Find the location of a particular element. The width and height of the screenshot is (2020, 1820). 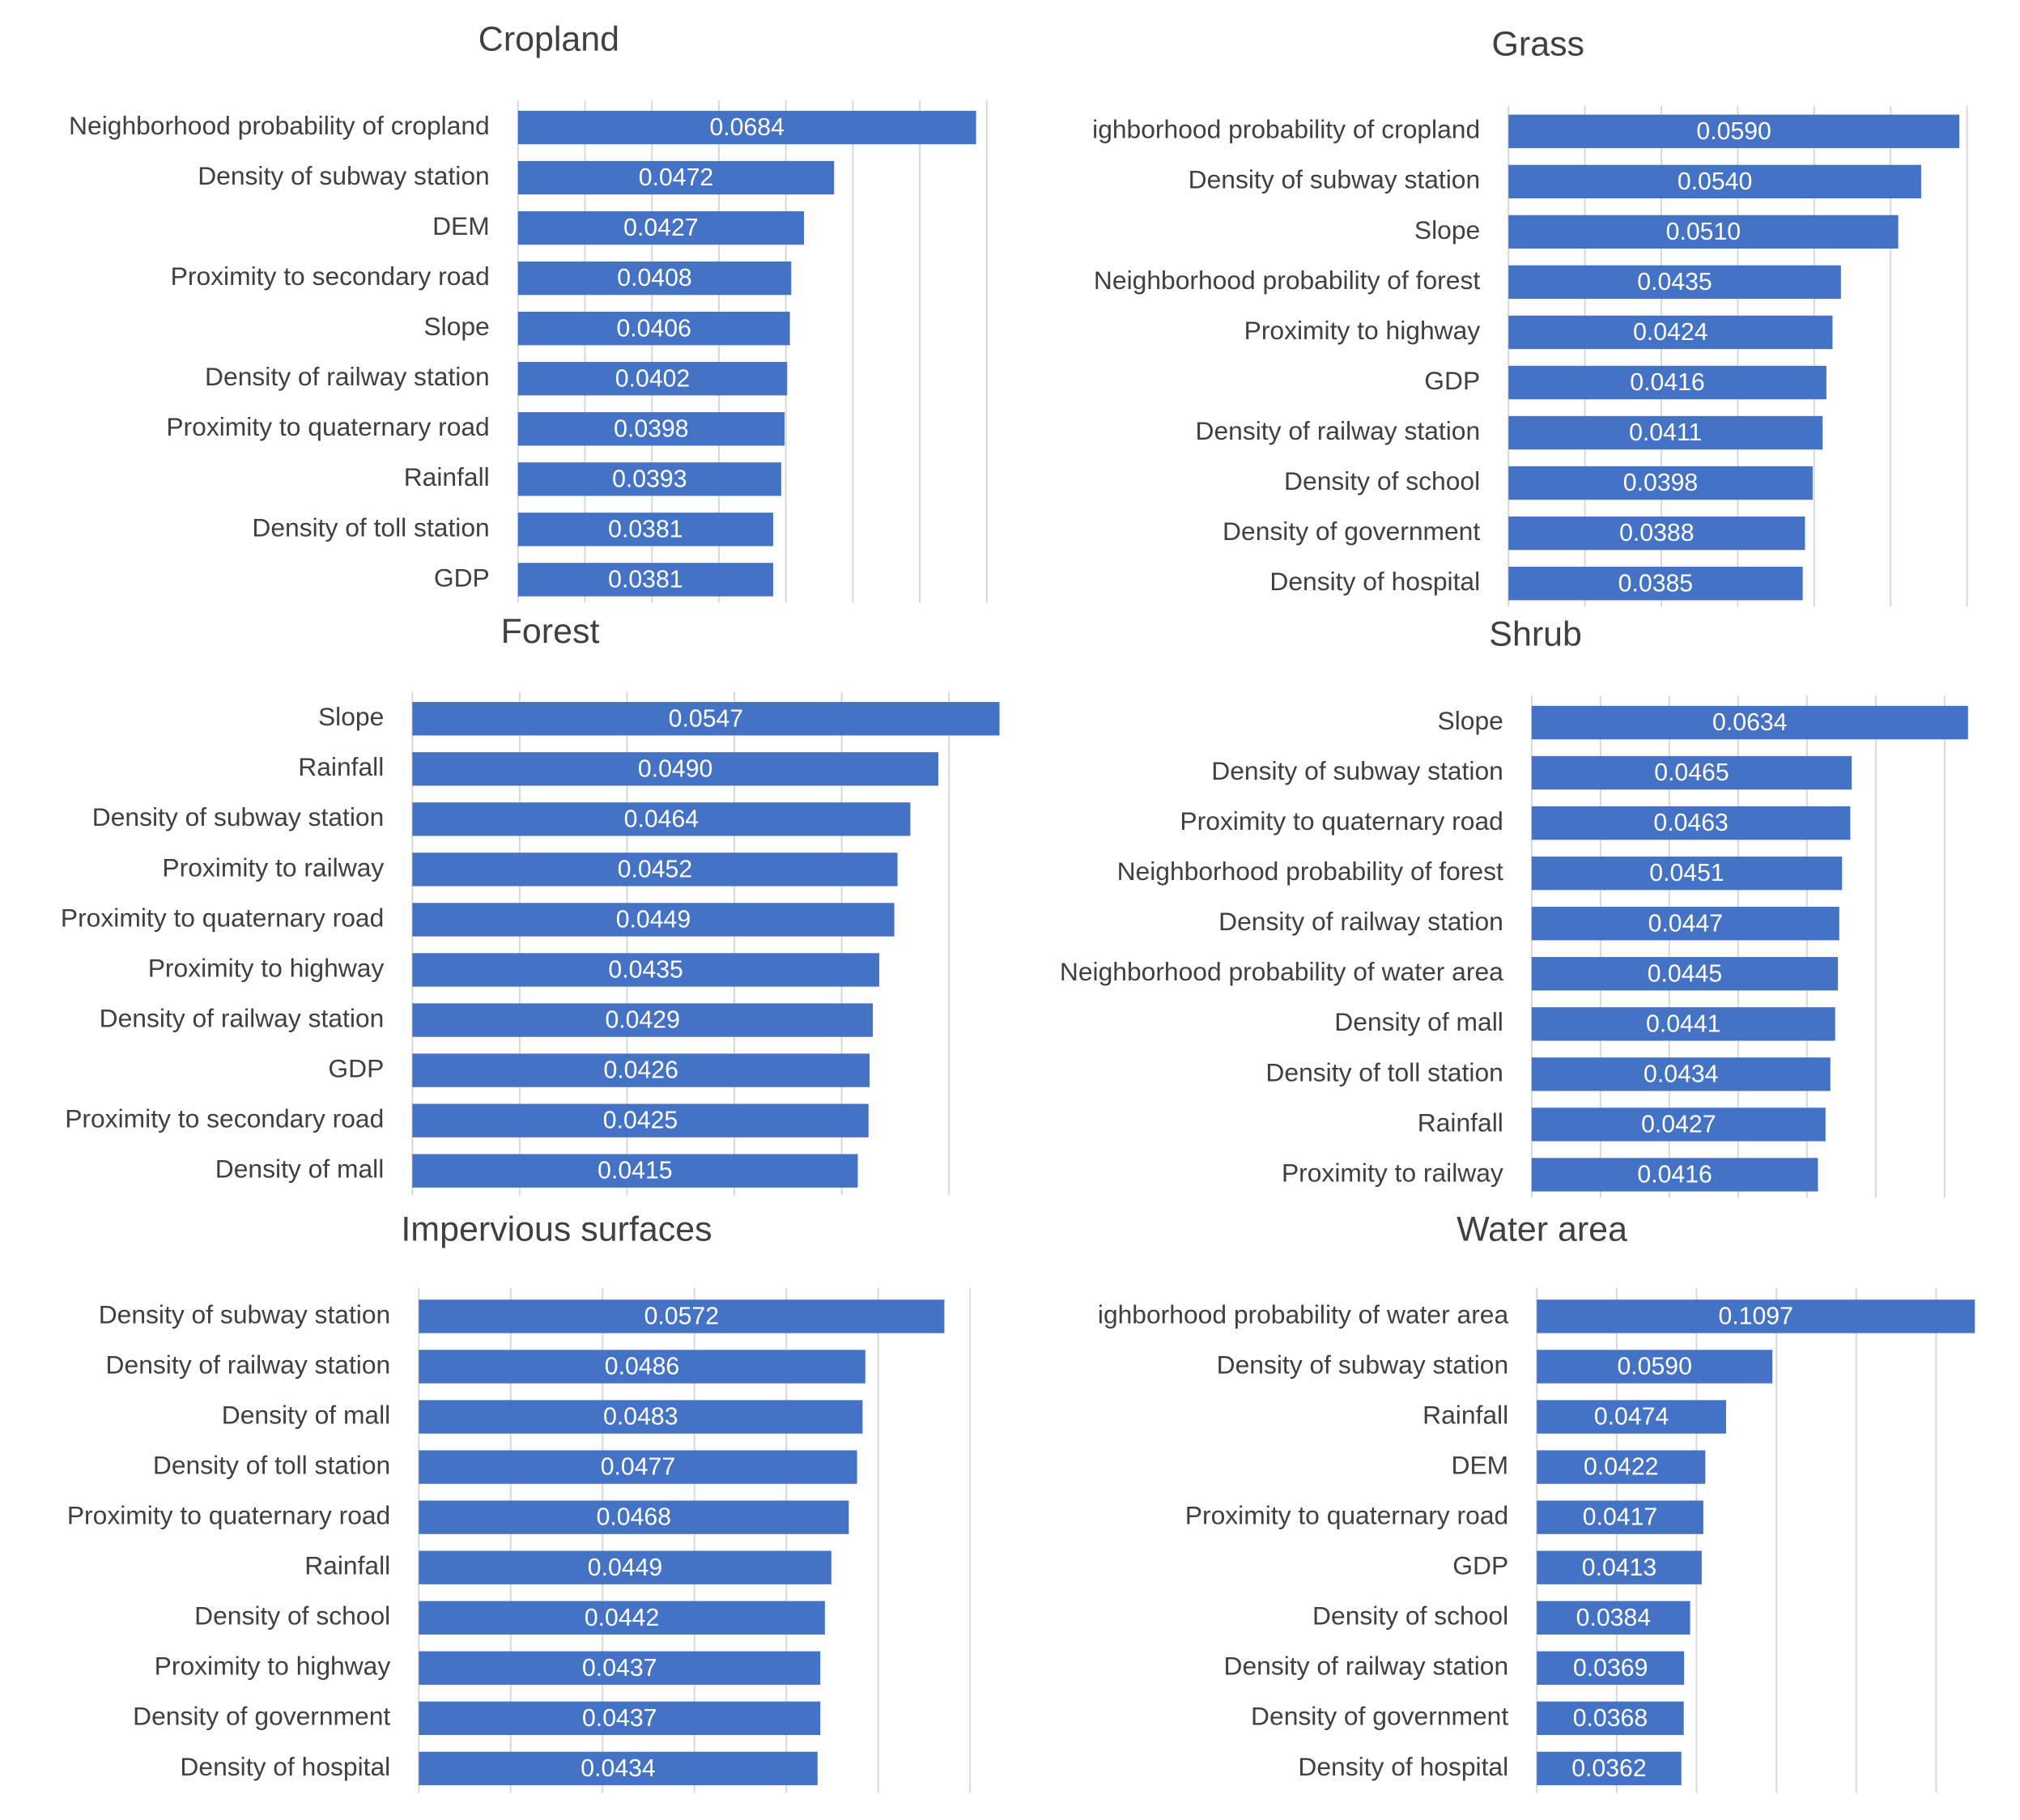

data-label: 0.0413 is located at coordinates (1619, 1567).